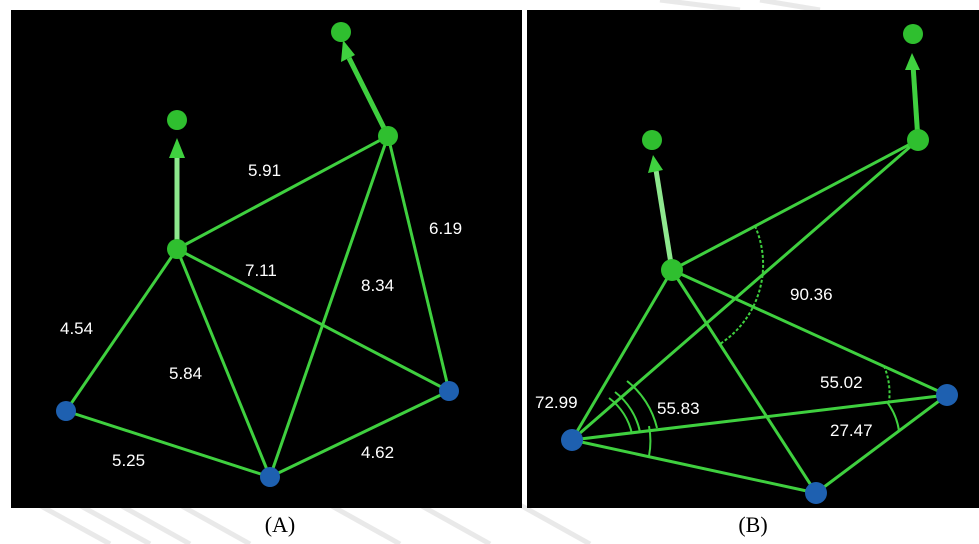 The height and width of the screenshot is (544, 979). I want to click on vector-a-right-arrowhead, so click(348, 51).